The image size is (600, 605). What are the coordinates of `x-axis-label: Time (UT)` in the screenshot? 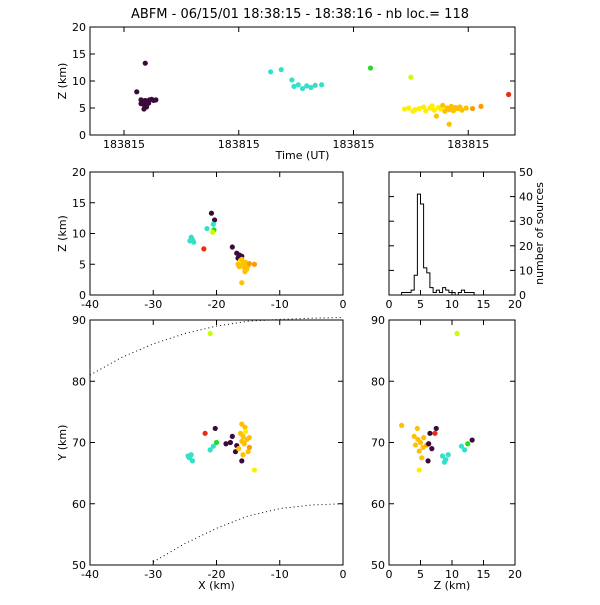 It's located at (302, 155).